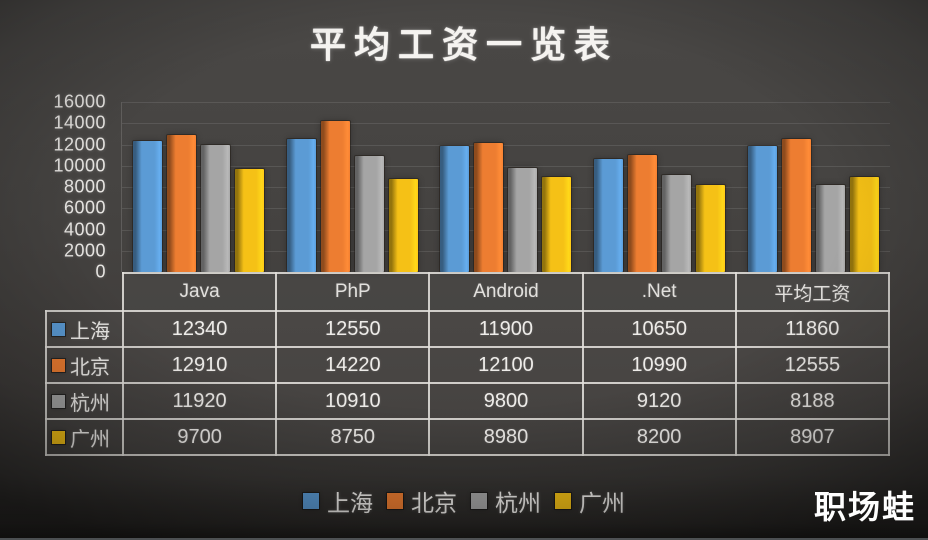 This screenshot has height=540, width=928. I want to click on legend-label: 杭州, so click(518, 503).